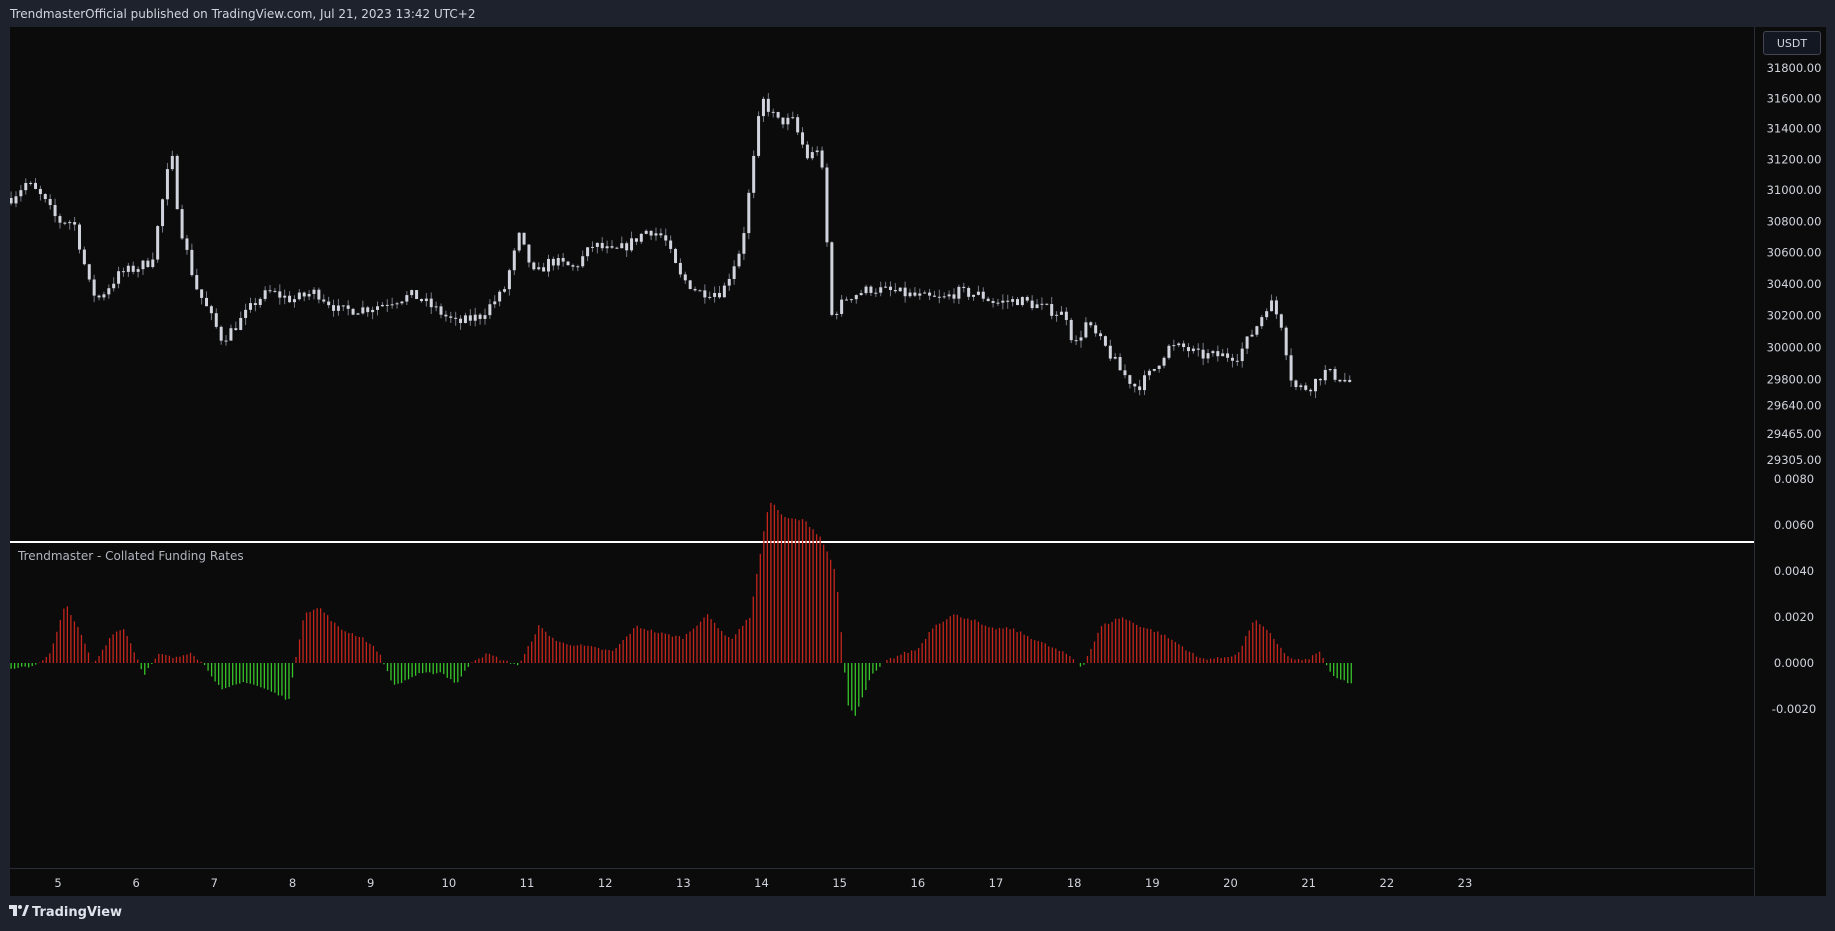 The width and height of the screenshot is (1835, 931). I want to click on price-tick-label: 29640.00, so click(1794, 405).